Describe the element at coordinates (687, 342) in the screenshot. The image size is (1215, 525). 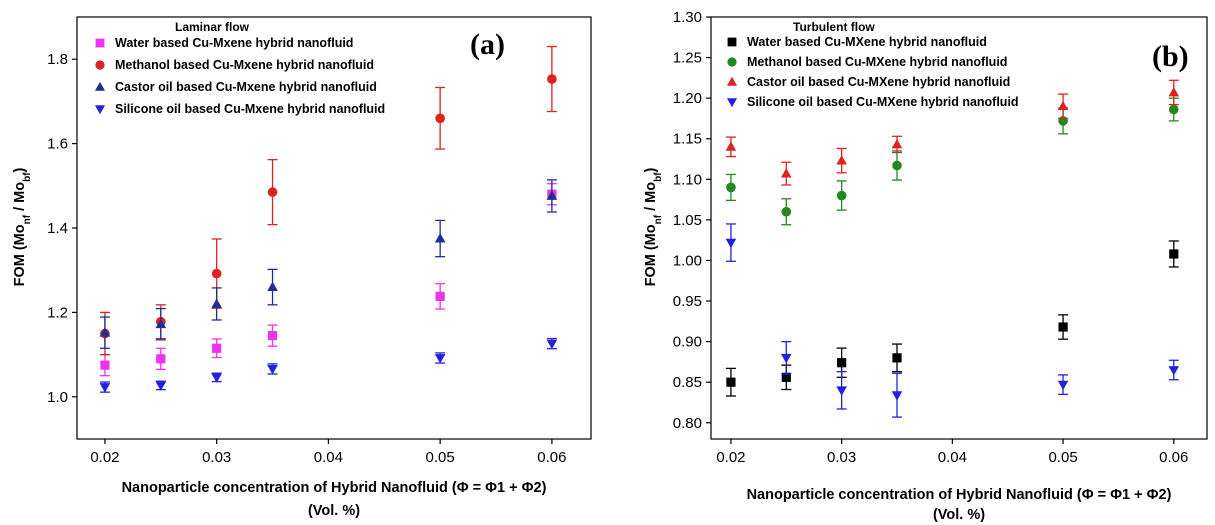
I see `y-tick-label: 0.90` at that location.